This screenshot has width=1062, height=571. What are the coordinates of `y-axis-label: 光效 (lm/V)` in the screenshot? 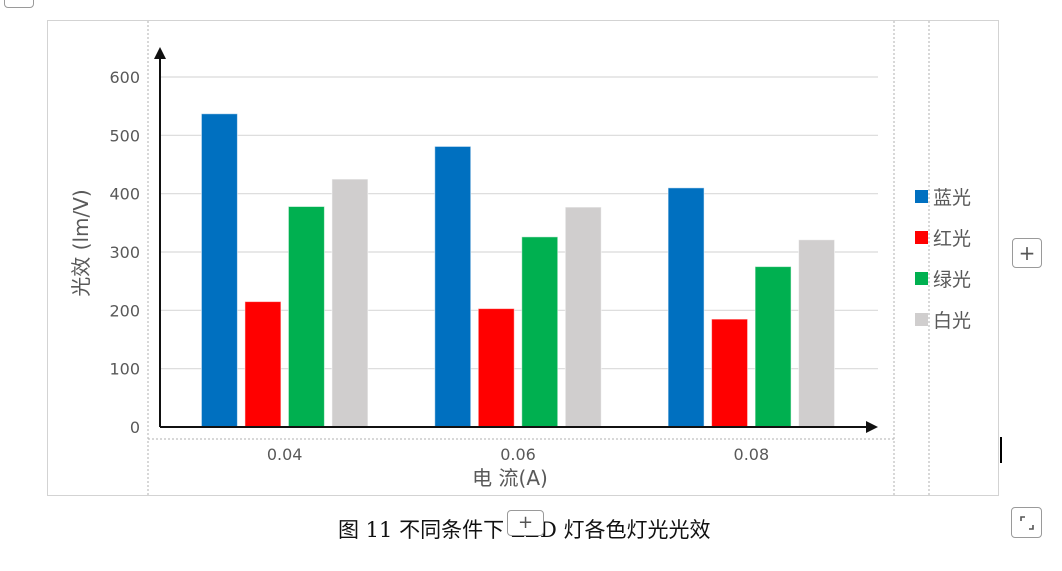 It's located at (81, 242).